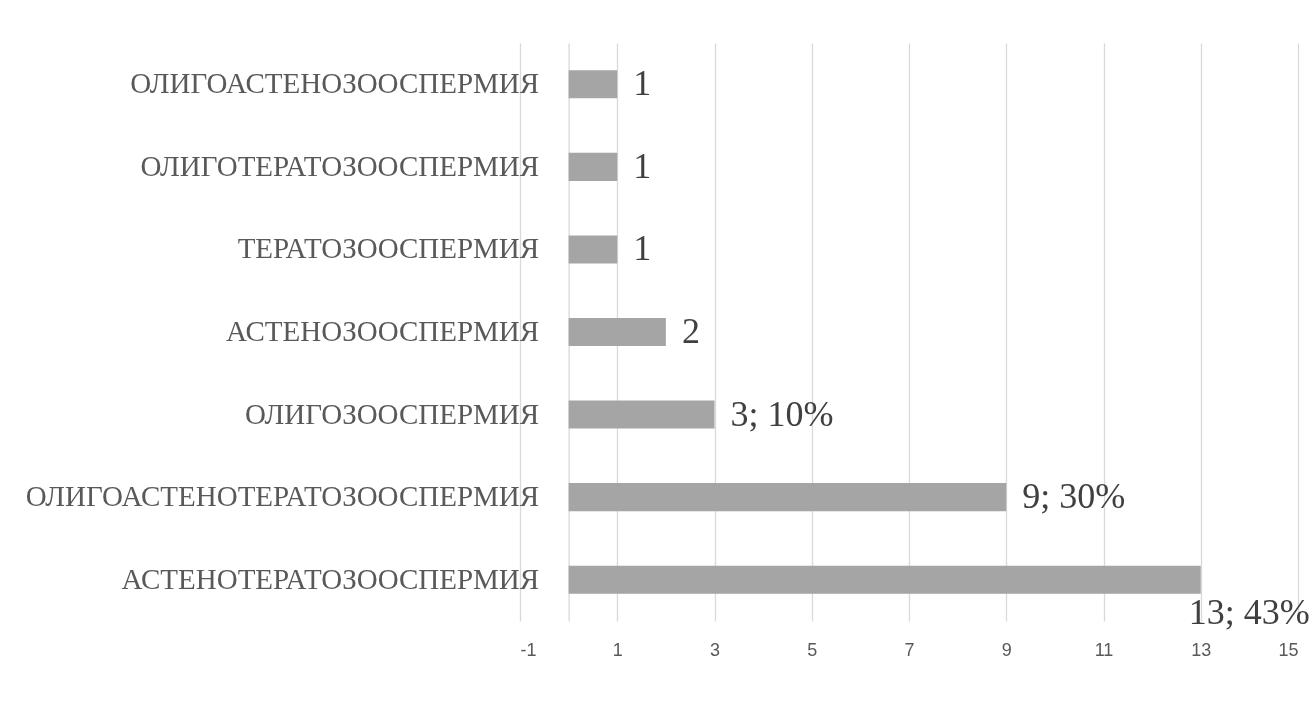 This screenshot has width=1315, height=707. What do you see at coordinates (1074, 496) in the screenshot?
I see `data-label: 9; 30%` at bounding box center [1074, 496].